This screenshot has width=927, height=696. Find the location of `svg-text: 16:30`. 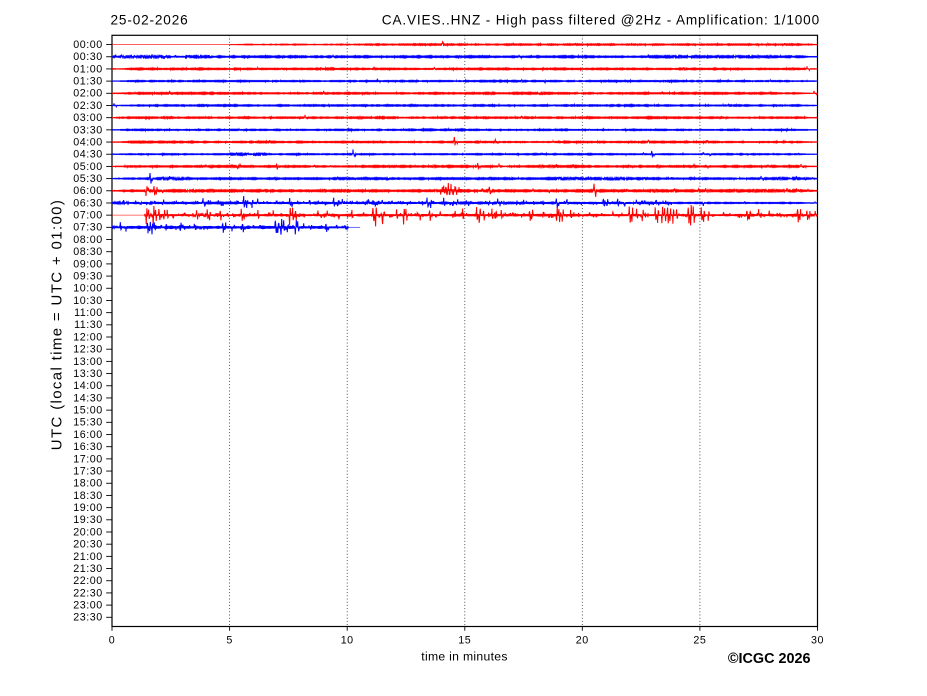

svg-text: 16:30 is located at coordinates (88, 447).